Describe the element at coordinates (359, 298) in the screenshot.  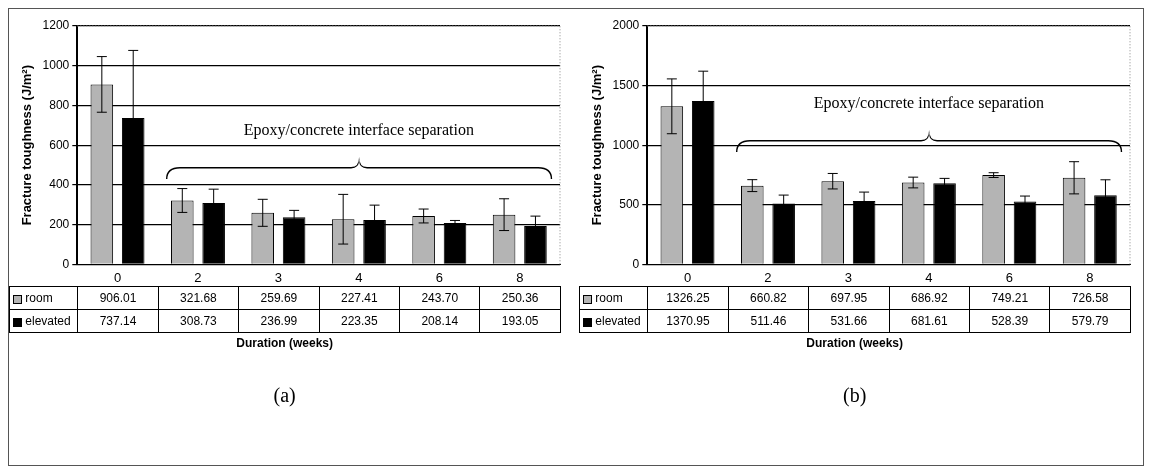
I see `data-label: 227.41` at that location.